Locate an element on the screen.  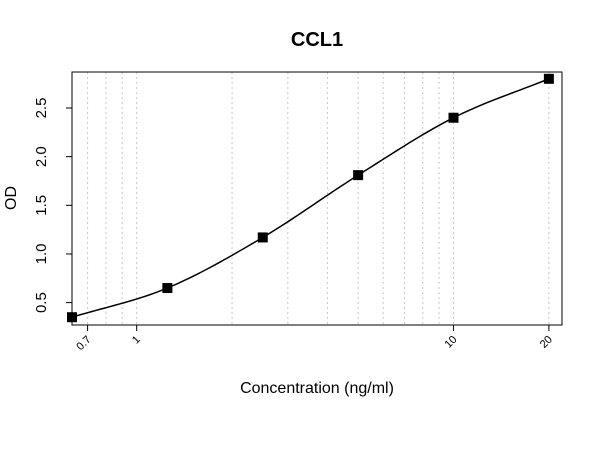
y-axis: 0.5 1.0 1.5 2.0 2.5 is located at coordinates (52, 205).